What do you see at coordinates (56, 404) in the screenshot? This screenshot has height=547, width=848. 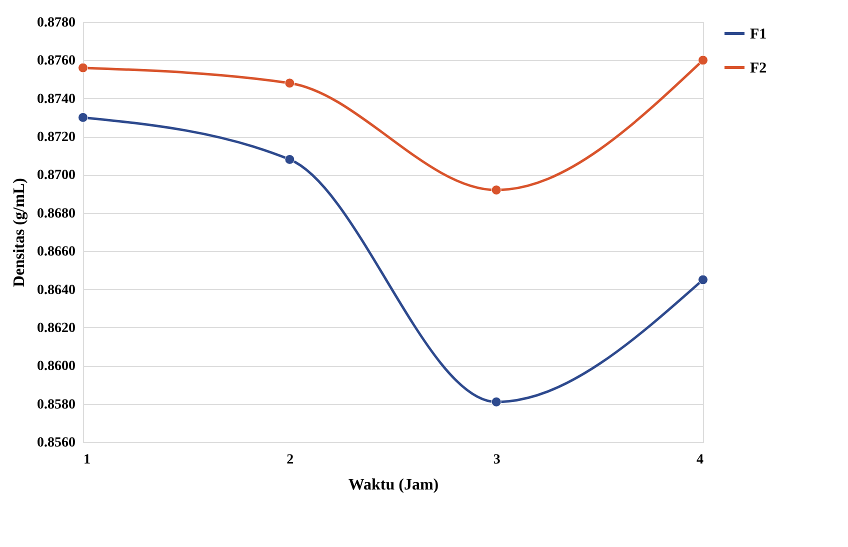 I see `y-tick-label: 0.8580` at bounding box center [56, 404].